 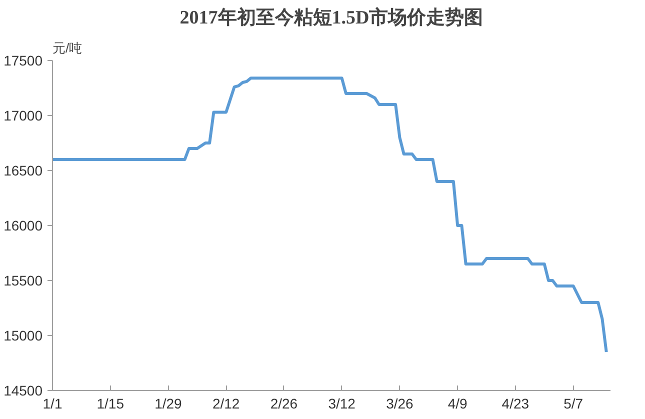 I want to click on x-tick-label: 1/15, so click(x=110, y=404).